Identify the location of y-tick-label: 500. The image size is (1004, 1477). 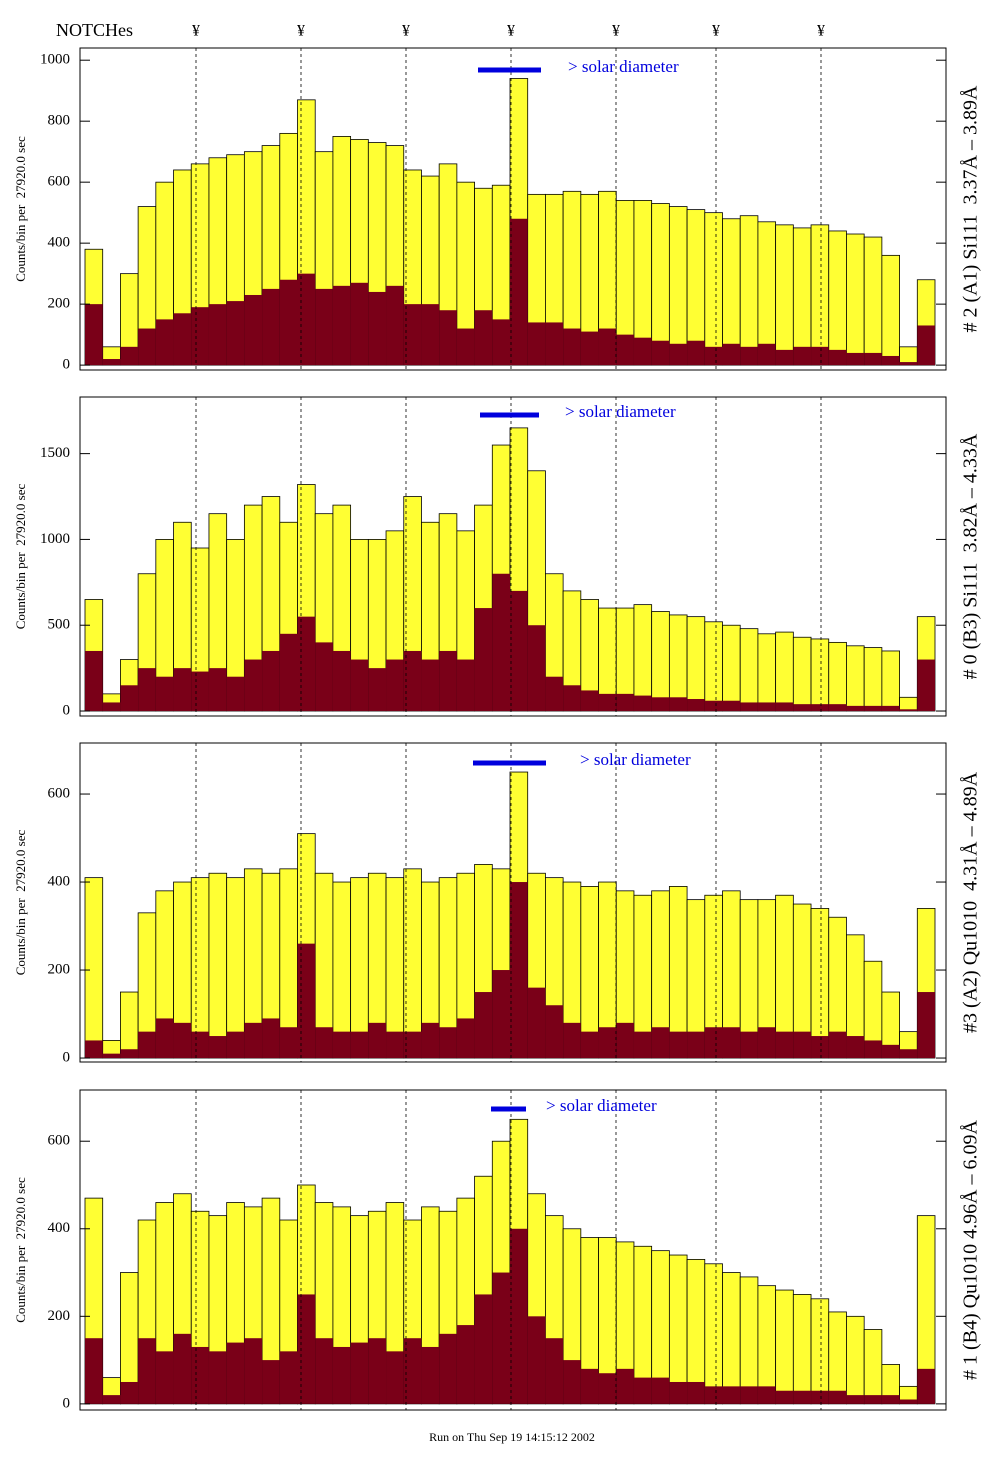
(59, 625).